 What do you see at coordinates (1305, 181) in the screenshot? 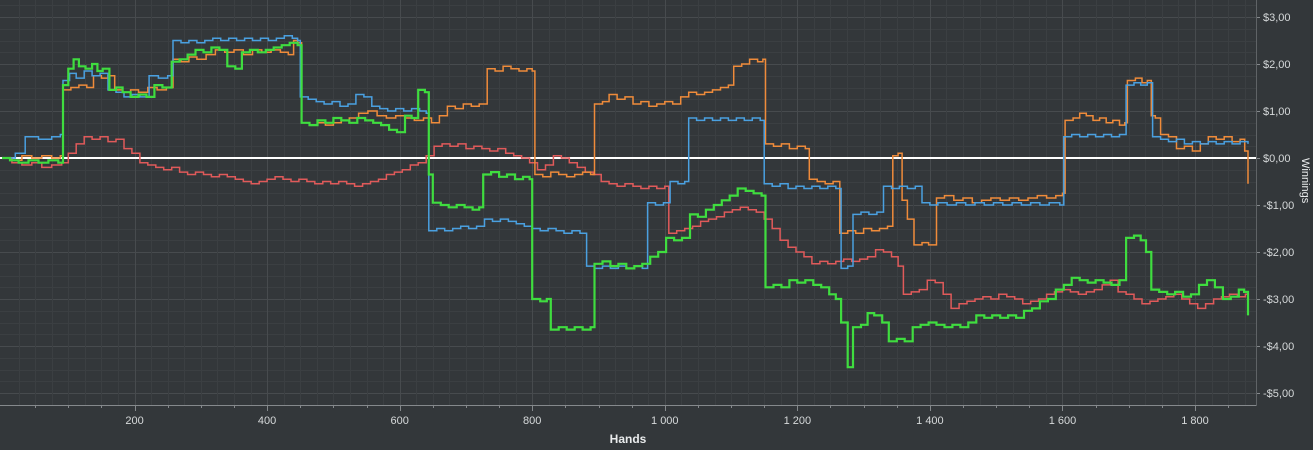
I see `y-axis-title: Winnings` at bounding box center [1305, 181].